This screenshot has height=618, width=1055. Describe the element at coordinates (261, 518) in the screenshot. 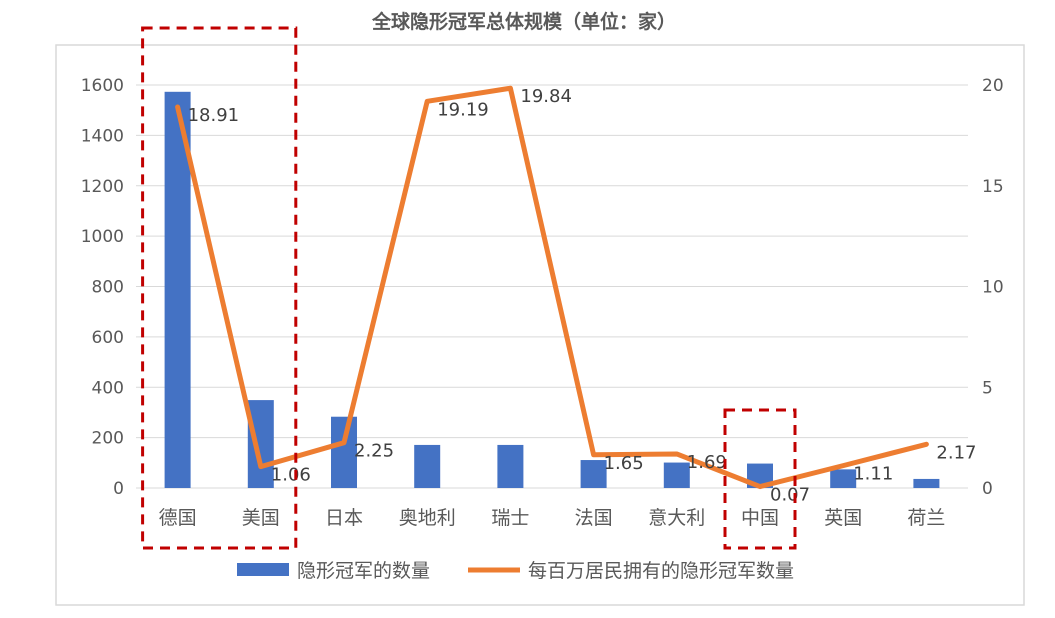

I see `category-label: 美国` at that location.